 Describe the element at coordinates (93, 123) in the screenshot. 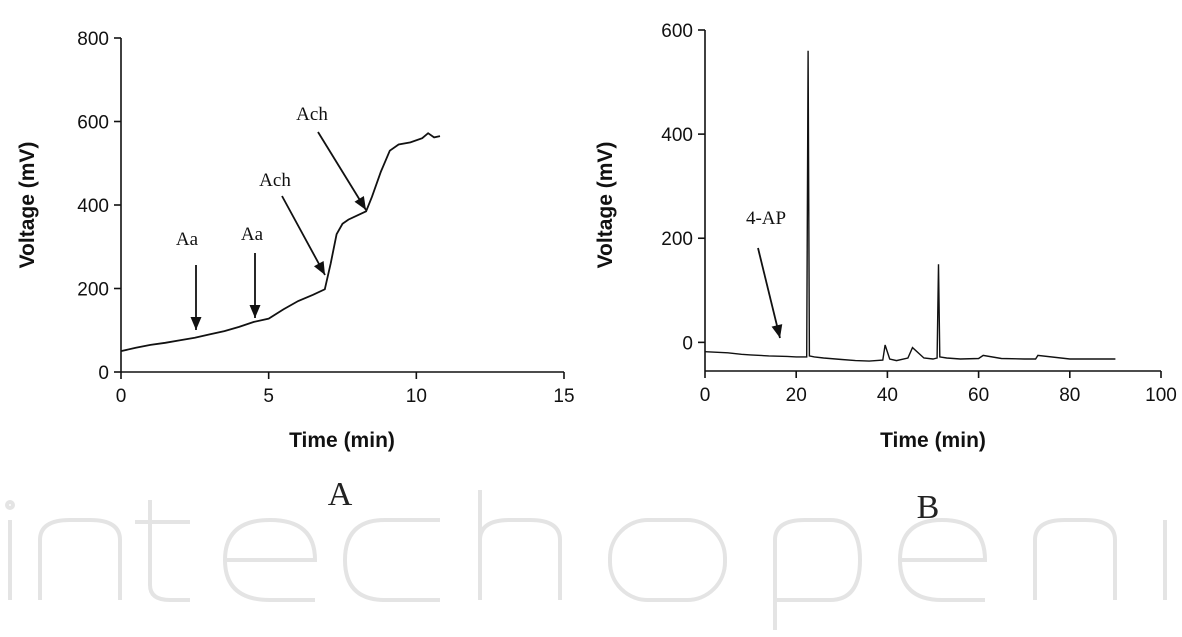

I see `y-tick-label-a: 600` at that location.